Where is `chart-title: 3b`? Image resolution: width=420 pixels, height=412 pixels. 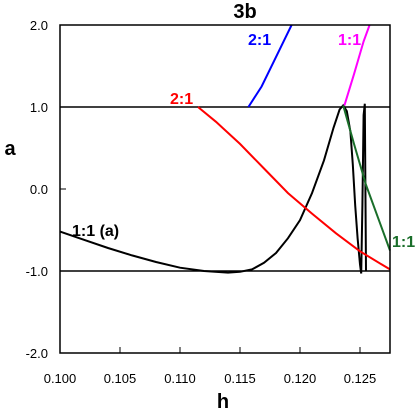
chart-title: 3b is located at coordinates (244, 12).